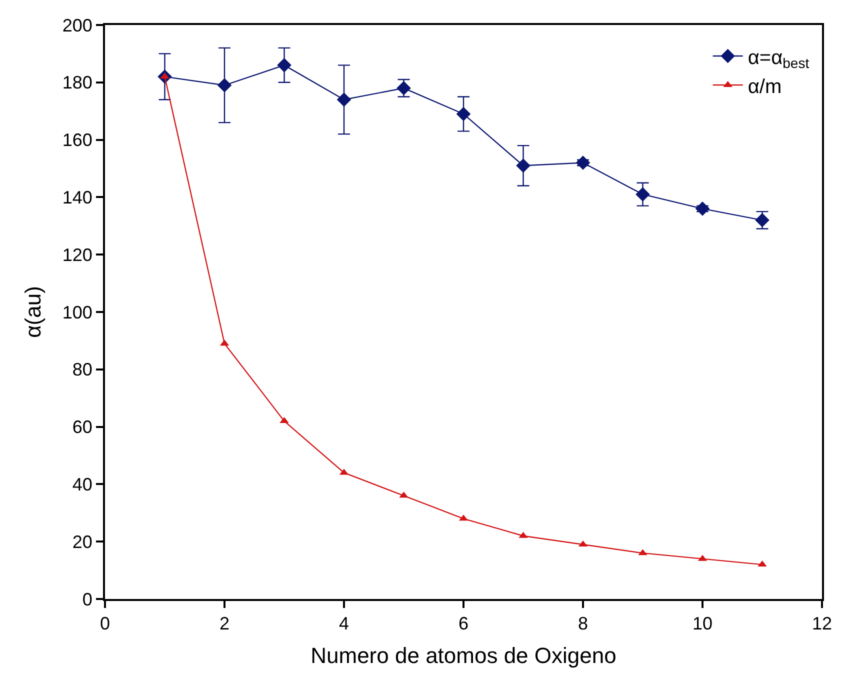  I want to click on x-tick-label: 10, so click(702, 624).